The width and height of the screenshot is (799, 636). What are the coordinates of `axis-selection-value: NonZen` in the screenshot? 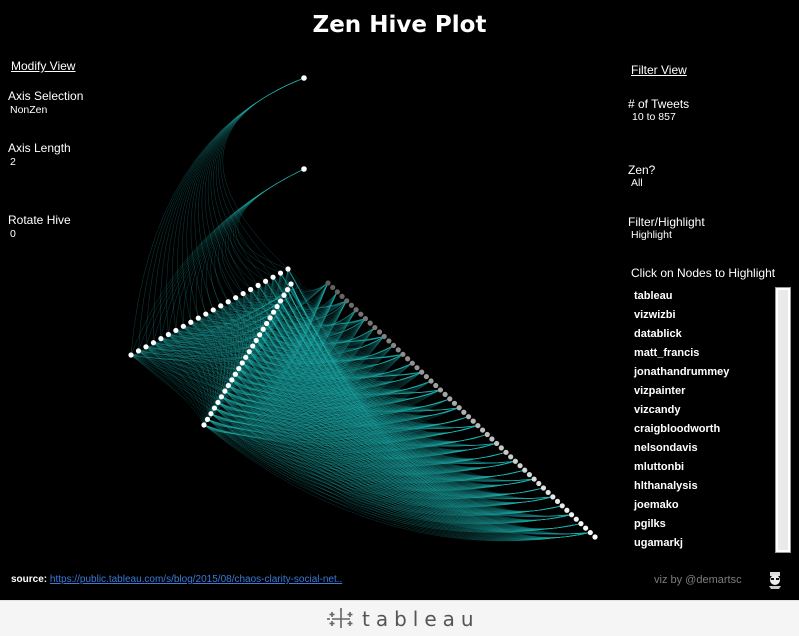 It's located at (29, 110).